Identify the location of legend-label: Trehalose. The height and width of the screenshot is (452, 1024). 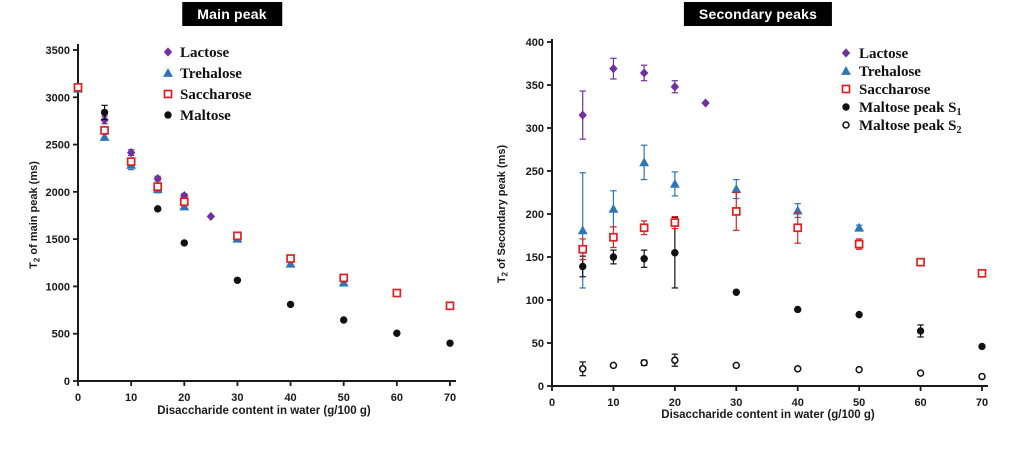
(890, 72).